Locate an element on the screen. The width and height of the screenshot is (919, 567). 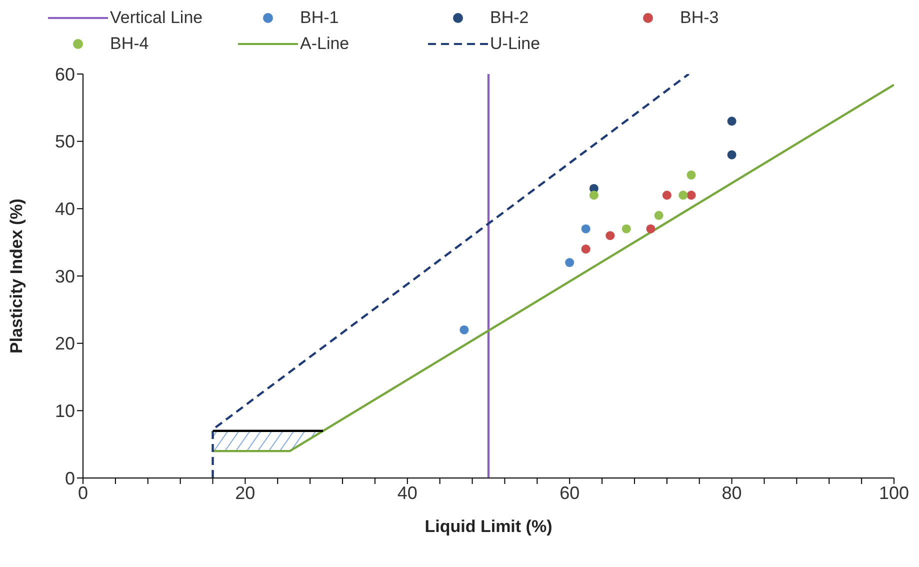
x-tick-label: 60 is located at coordinates (570, 492).